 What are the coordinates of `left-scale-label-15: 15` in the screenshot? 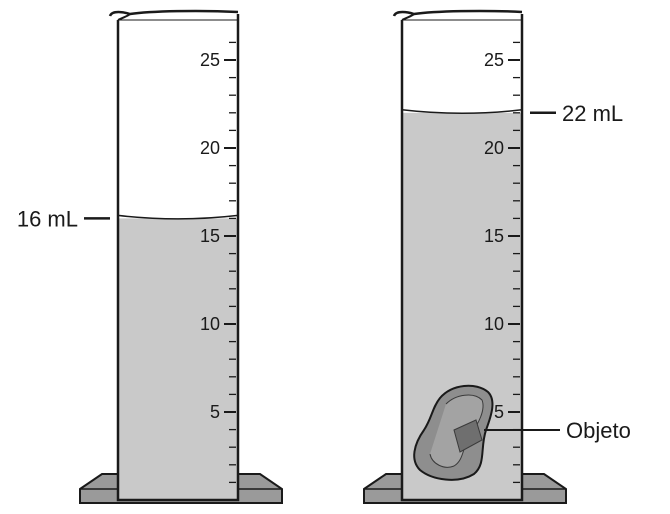 It's located at (210, 236).